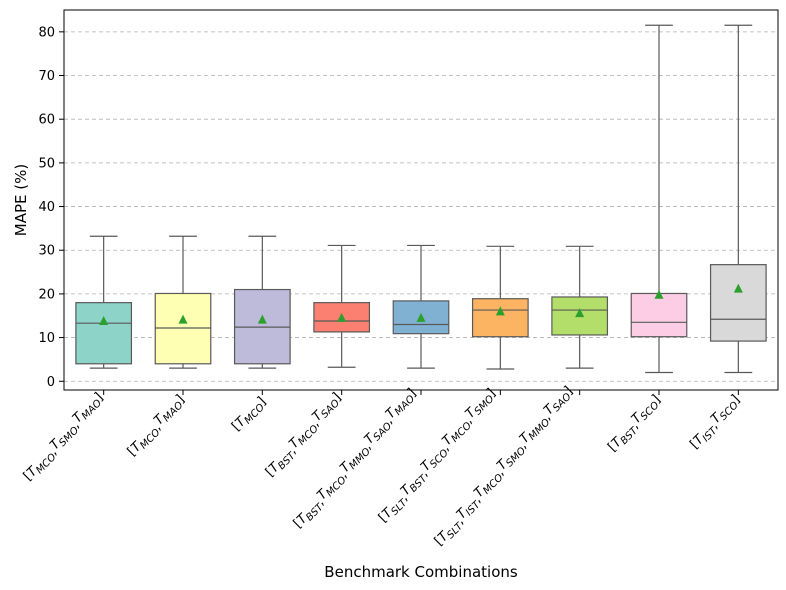 This screenshot has height=590, width=786. I want to click on y-tick-label: 20, so click(46, 294).